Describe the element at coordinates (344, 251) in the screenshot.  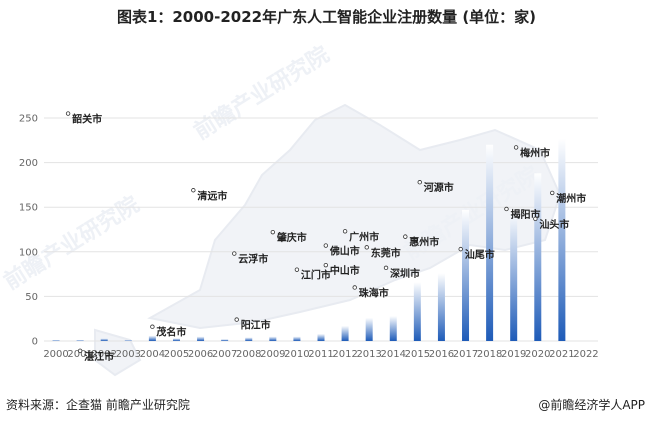
I see `city-label: 佛山市` at that location.